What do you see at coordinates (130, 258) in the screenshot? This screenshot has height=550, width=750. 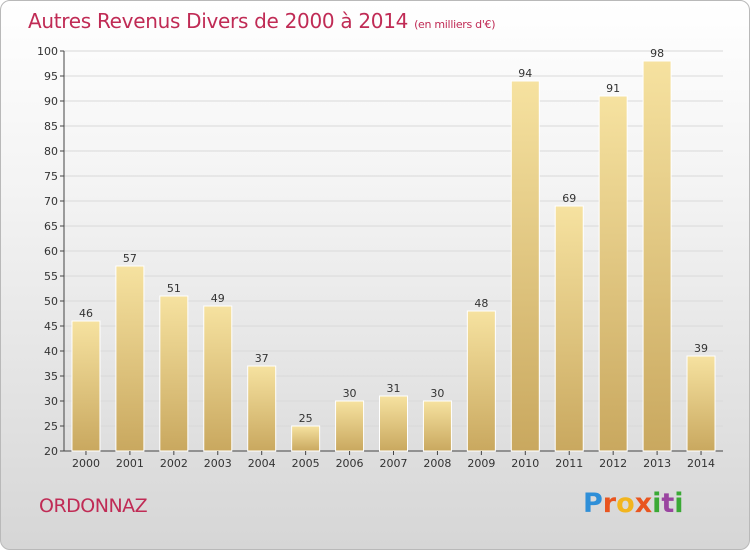 I see `bar-value-label: 57` at bounding box center [130, 258].